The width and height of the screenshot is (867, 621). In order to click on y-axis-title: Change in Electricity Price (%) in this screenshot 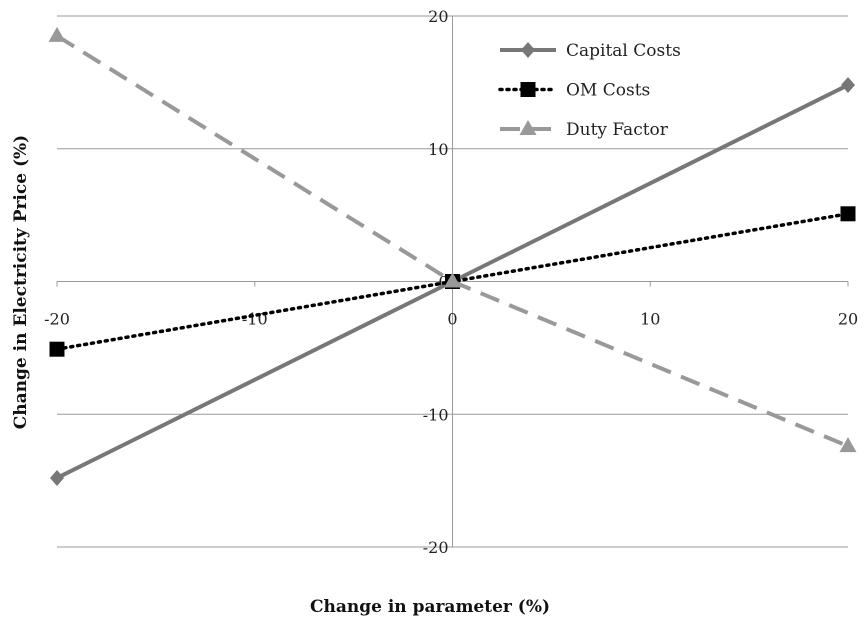, I will do `click(21, 282)`.